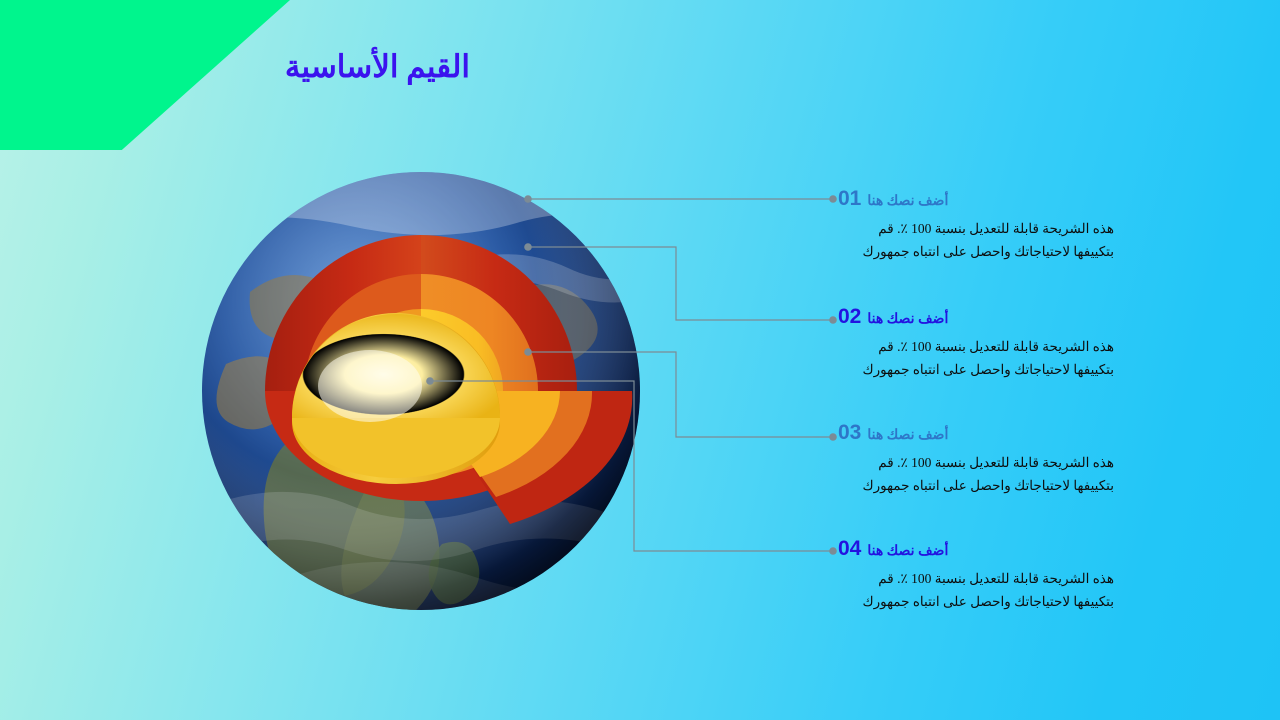 This screenshot has width=1280, height=720. I want to click on callout-item-04-number: 04, so click(850, 548).